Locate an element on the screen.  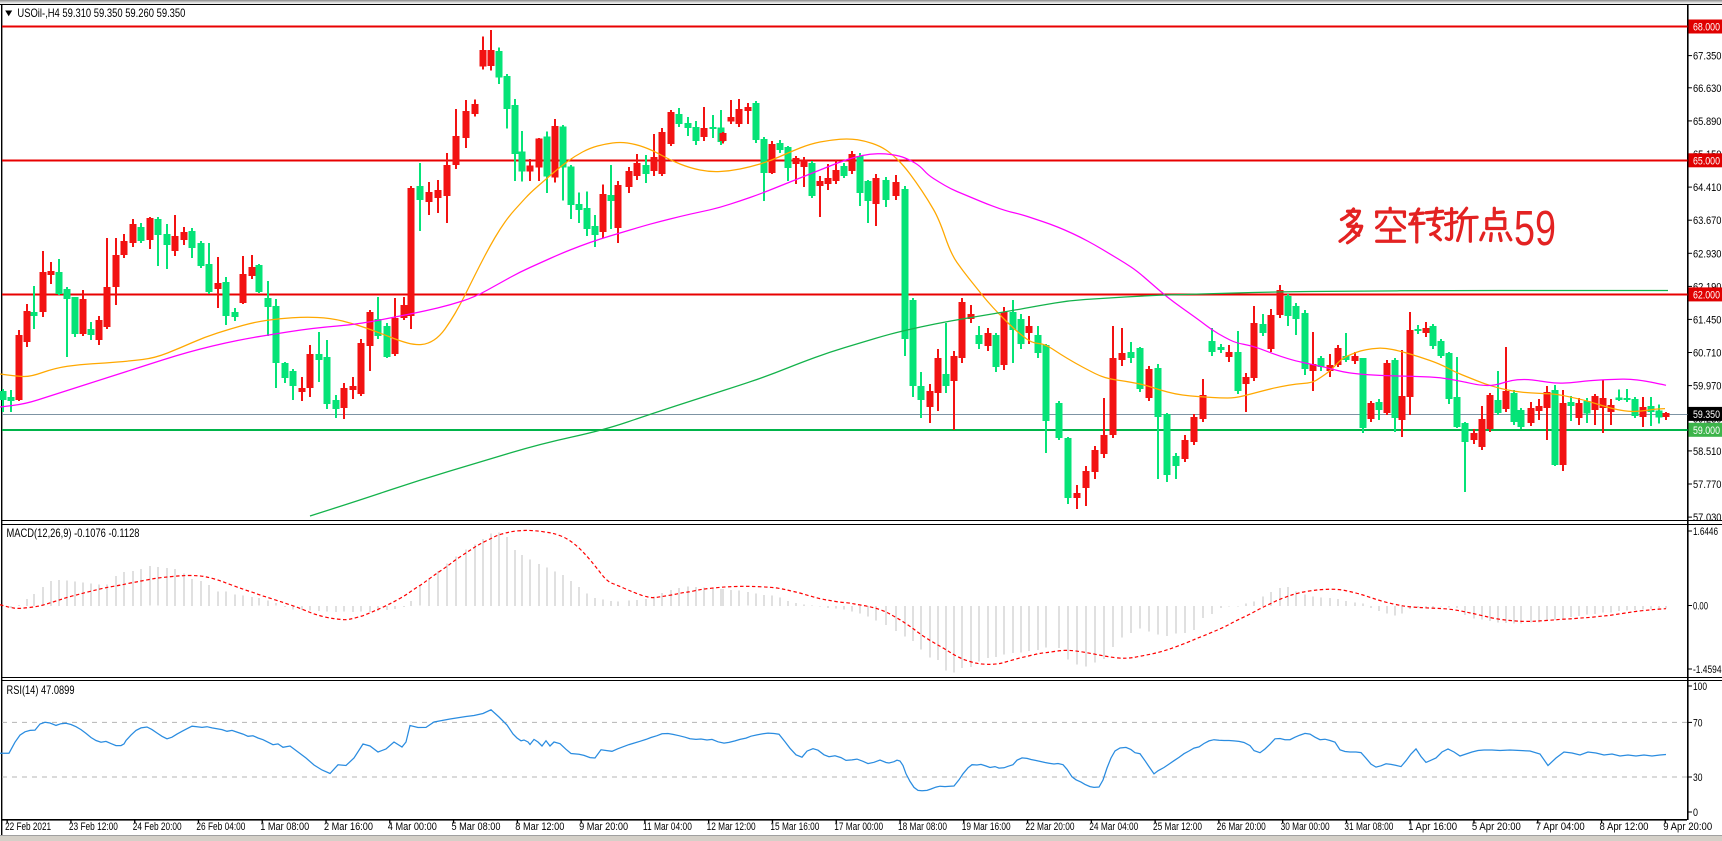
svg-text: 1.6446 is located at coordinates (1705, 532).